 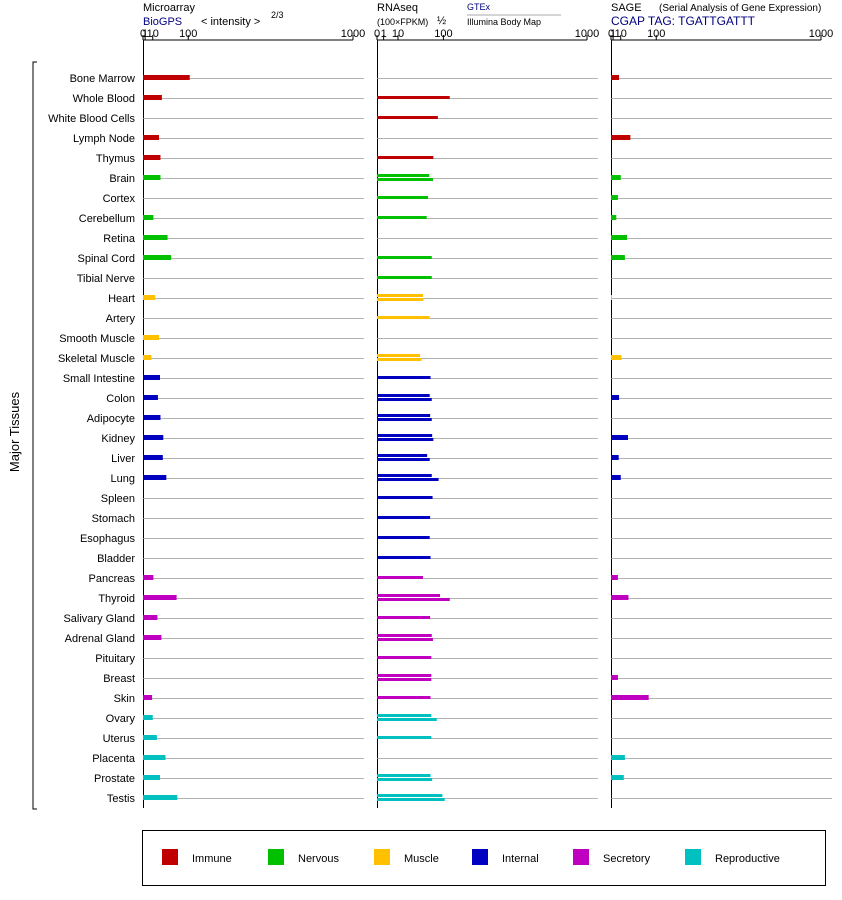 What do you see at coordinates (121, 299) in the screenshot?
I see `tissue-label: Heart` at bounding box center [121, 299].